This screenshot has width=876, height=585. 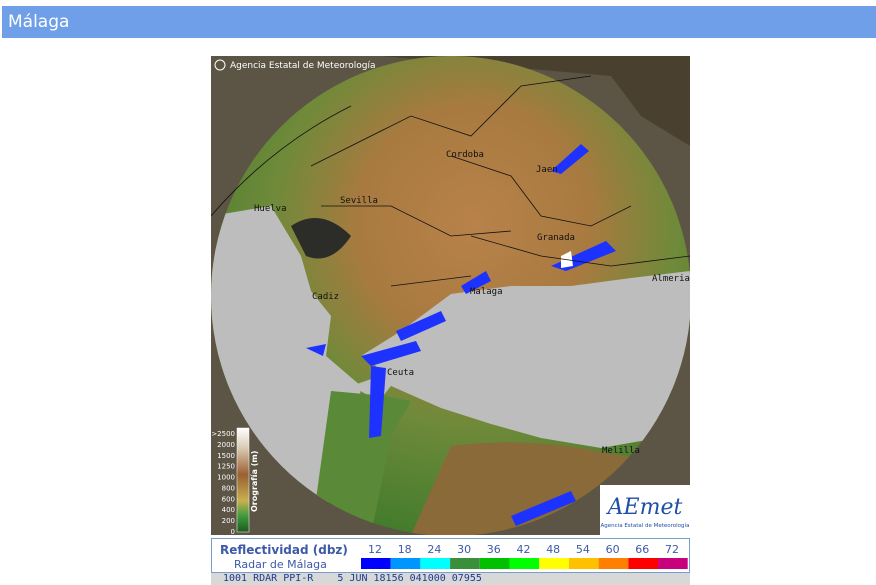 I want to click on orography-level: 1250, so click(x=226, y=467).